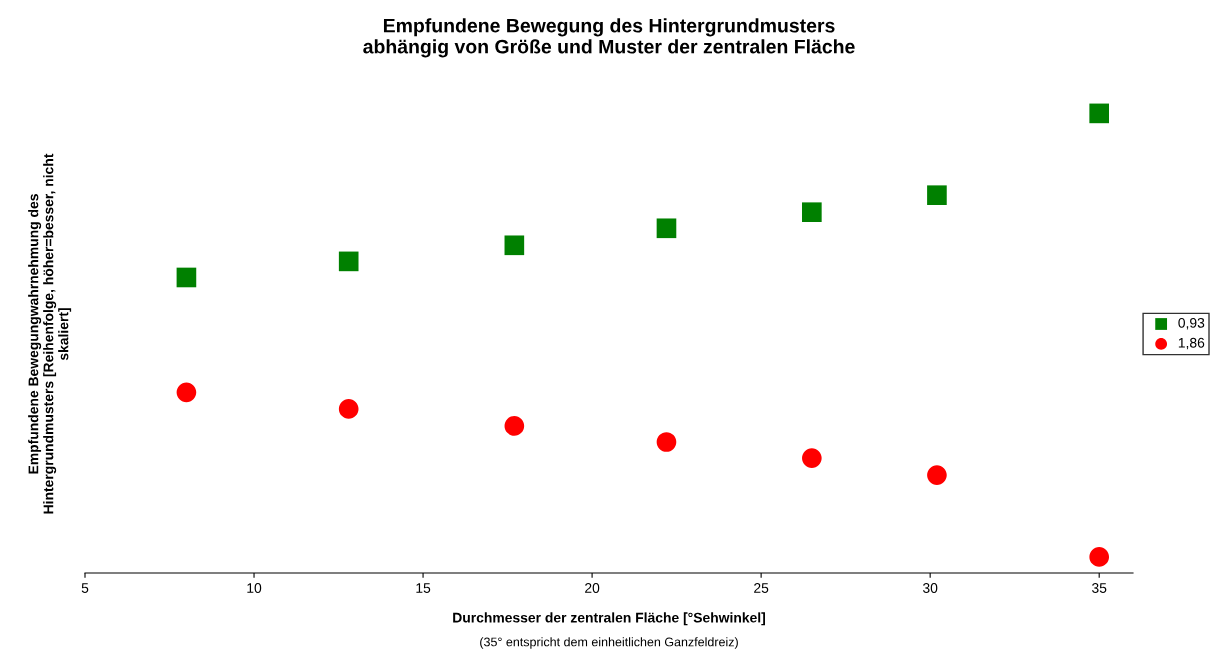 Image resolution: width=1218 pixels, height=652 pixels. What do you see at coordinates (592, 588) in the screenshot?
I see `x-tick-label: 20` at bounding box center [592, 588].